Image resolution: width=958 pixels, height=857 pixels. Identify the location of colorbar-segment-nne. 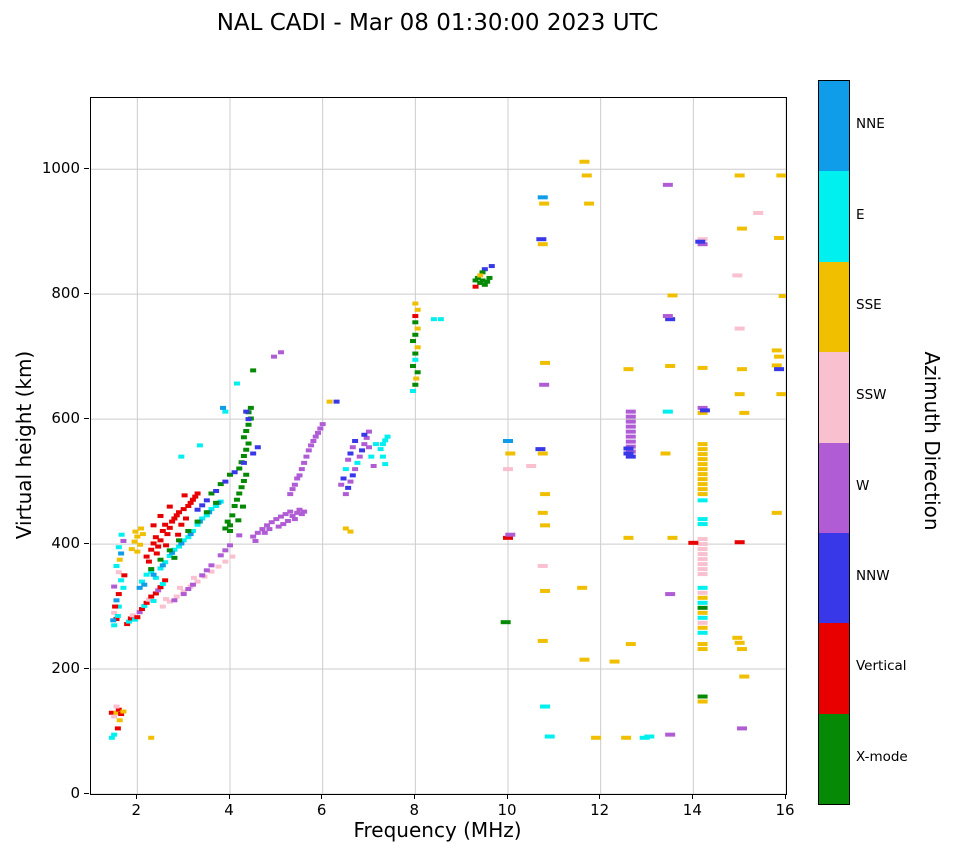
(834, 126).